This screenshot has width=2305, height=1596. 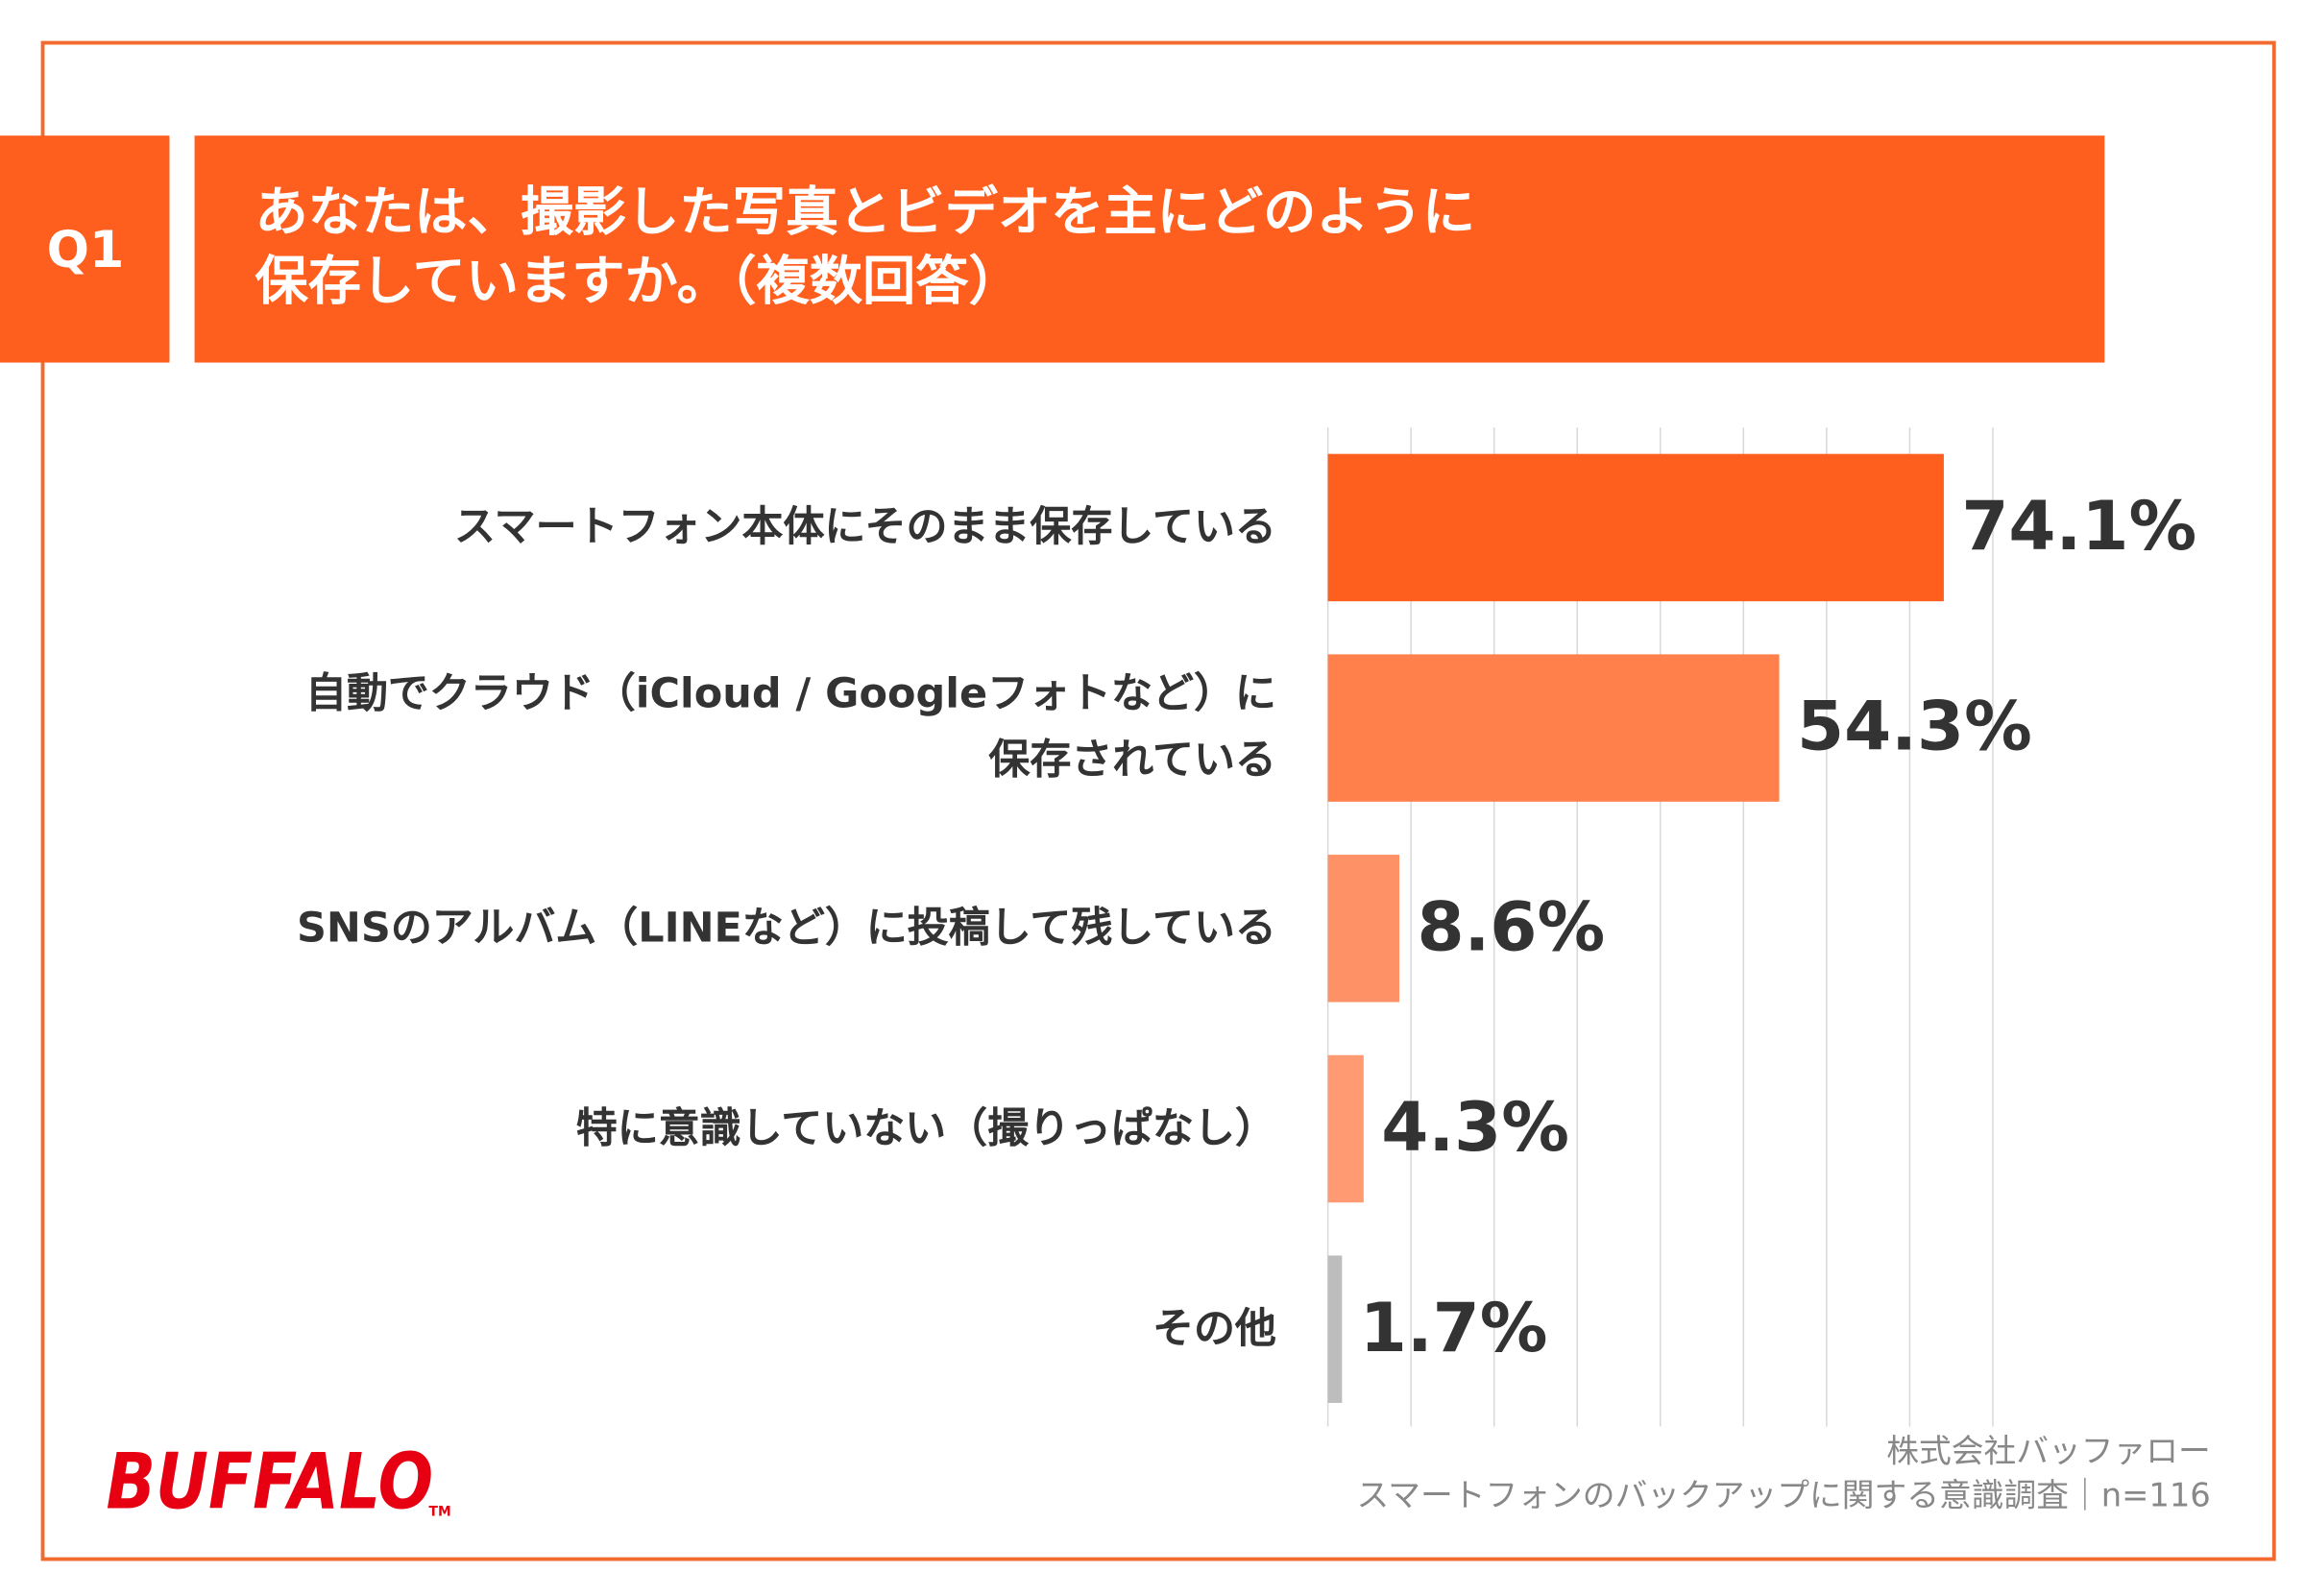 I want to click on chart-title: あなたは、撮影した写真とビデオを主にどのように 保存していますか。（複数回答）, so click(x=865, y=247).